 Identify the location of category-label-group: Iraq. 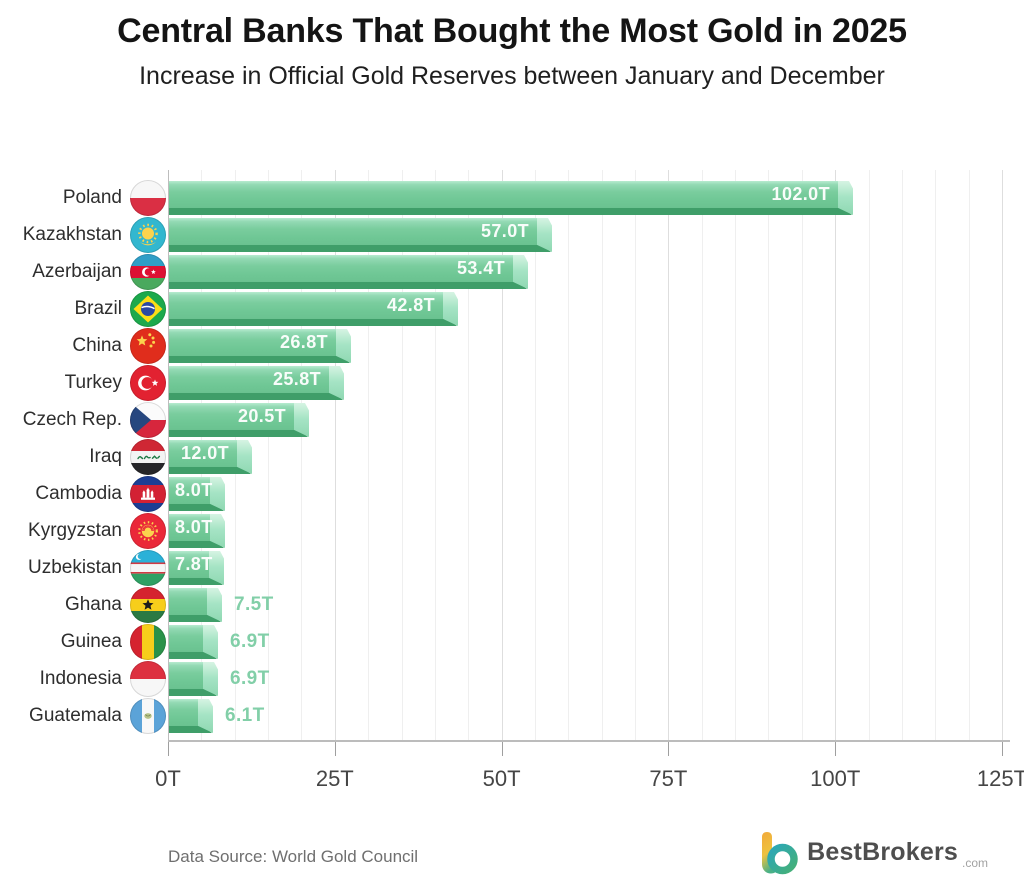
(127, 457).